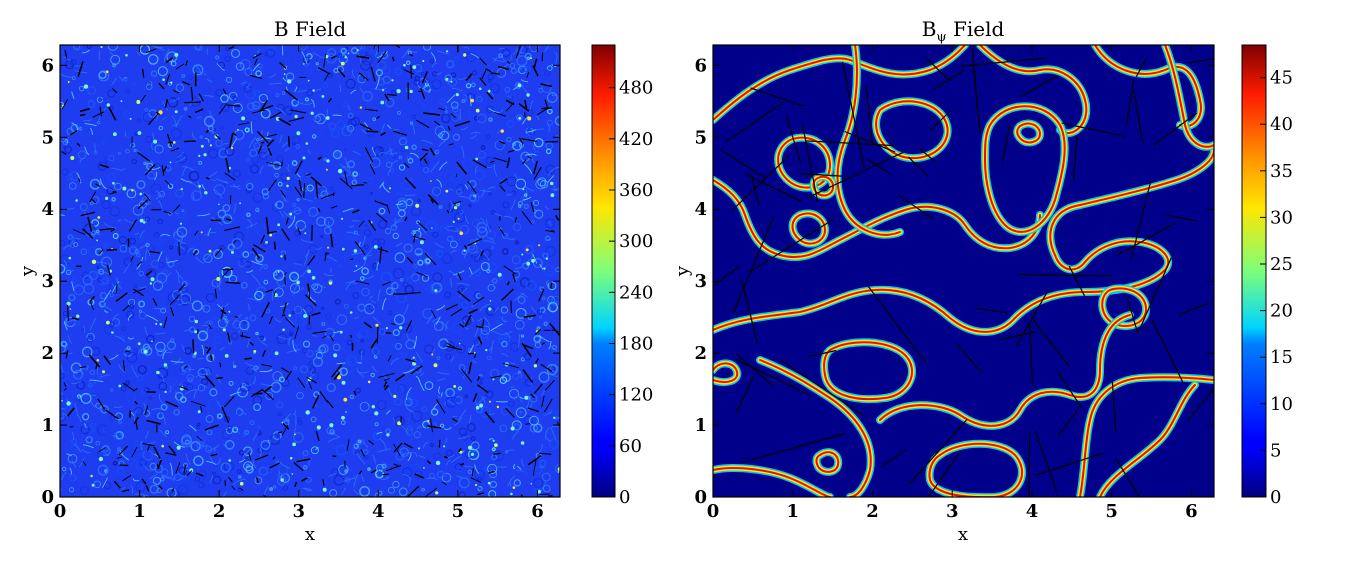  Describe the element at coordinates (1111, 511) in the screenshot. I see `b-psi-x-tick-label: 5` at that location.